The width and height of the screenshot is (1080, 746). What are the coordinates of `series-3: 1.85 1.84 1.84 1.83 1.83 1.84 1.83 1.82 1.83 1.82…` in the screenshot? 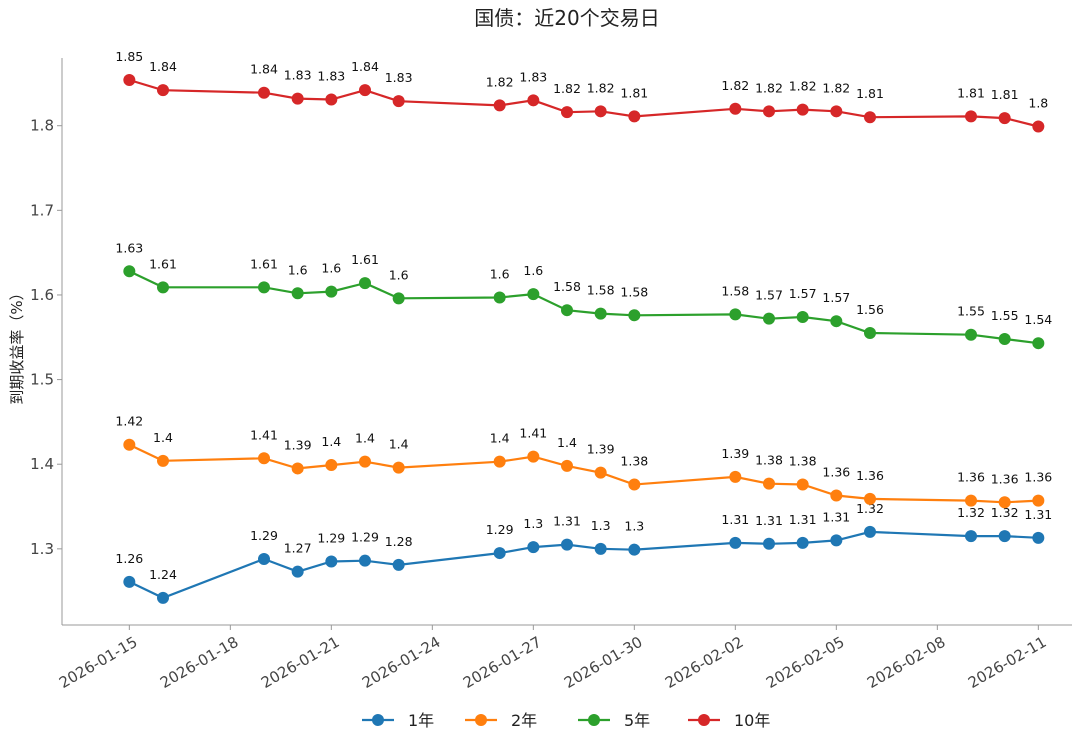 It's located at (581, 91).